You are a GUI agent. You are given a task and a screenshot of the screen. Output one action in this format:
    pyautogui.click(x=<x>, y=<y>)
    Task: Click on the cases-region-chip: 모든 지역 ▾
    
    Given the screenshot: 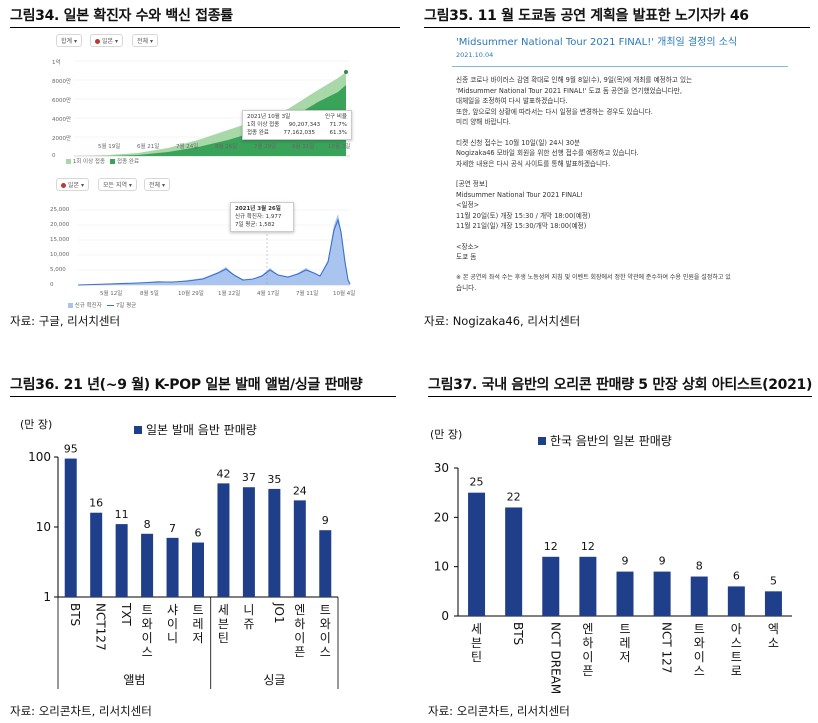 What is the action you would take?
    pyautogui.click(x=117, y=184)
    